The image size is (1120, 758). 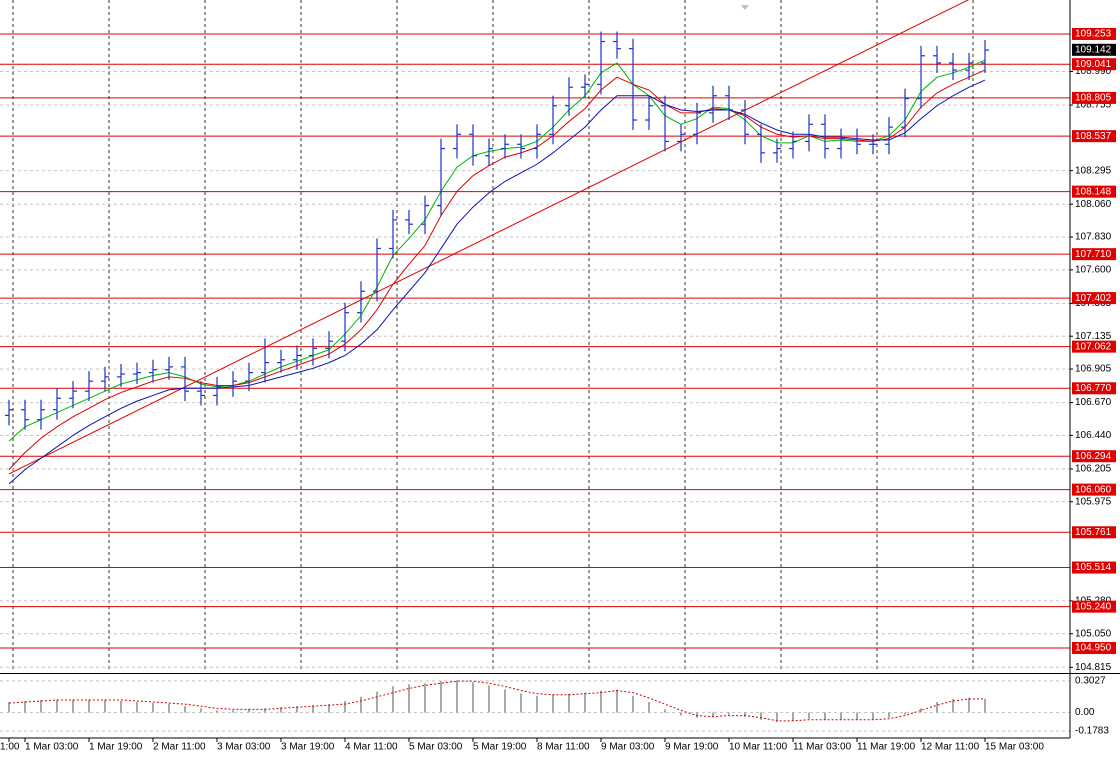 What do you see at coordinates (1093, 501) in the screenshot?
I see `y-tick-label: 105.975` at bounding box center [1093, 501].